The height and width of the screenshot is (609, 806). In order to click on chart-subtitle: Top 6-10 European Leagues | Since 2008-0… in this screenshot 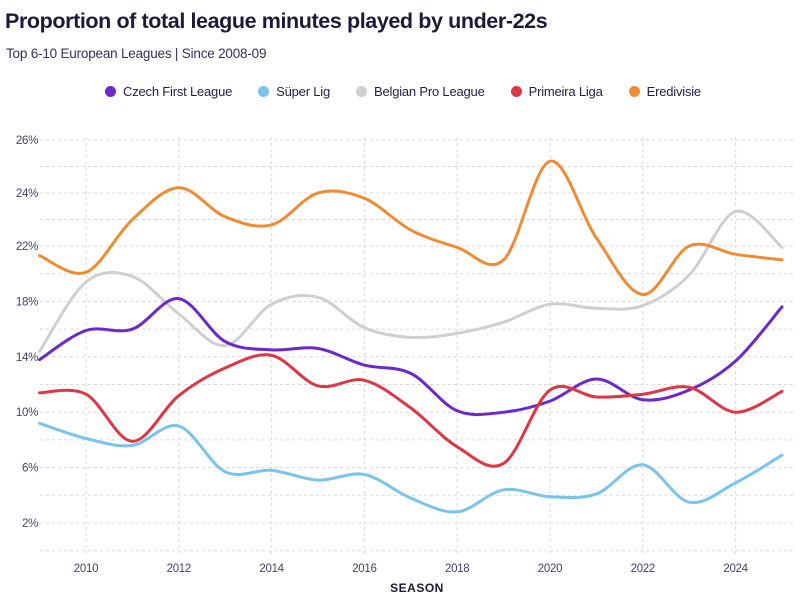, I will do `click(136, 53)`.